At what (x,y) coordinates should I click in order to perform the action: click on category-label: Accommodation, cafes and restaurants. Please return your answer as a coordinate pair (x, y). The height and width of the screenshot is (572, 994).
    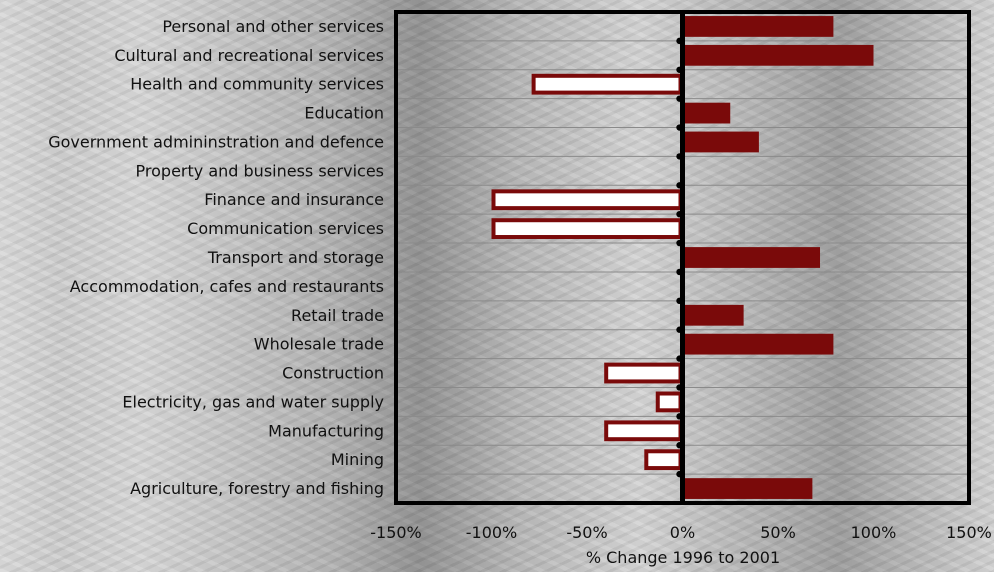
    Looking at the image, I should click on (227, 286).